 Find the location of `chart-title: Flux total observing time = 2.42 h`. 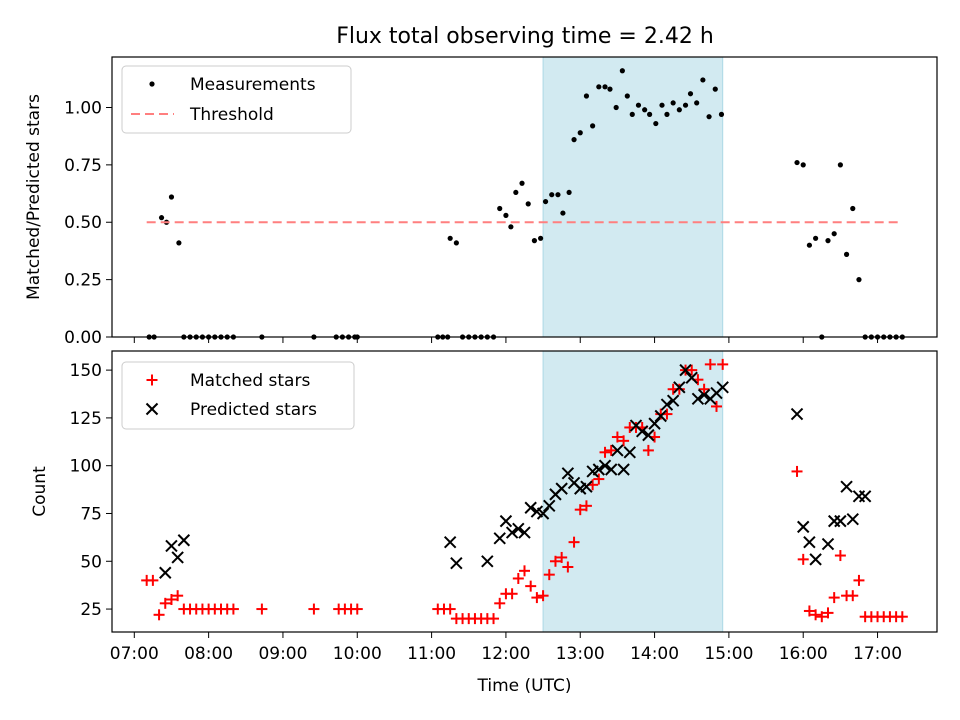

chart-title: Flux total observing time = 2.42 h is located at coordinates (525, 36).